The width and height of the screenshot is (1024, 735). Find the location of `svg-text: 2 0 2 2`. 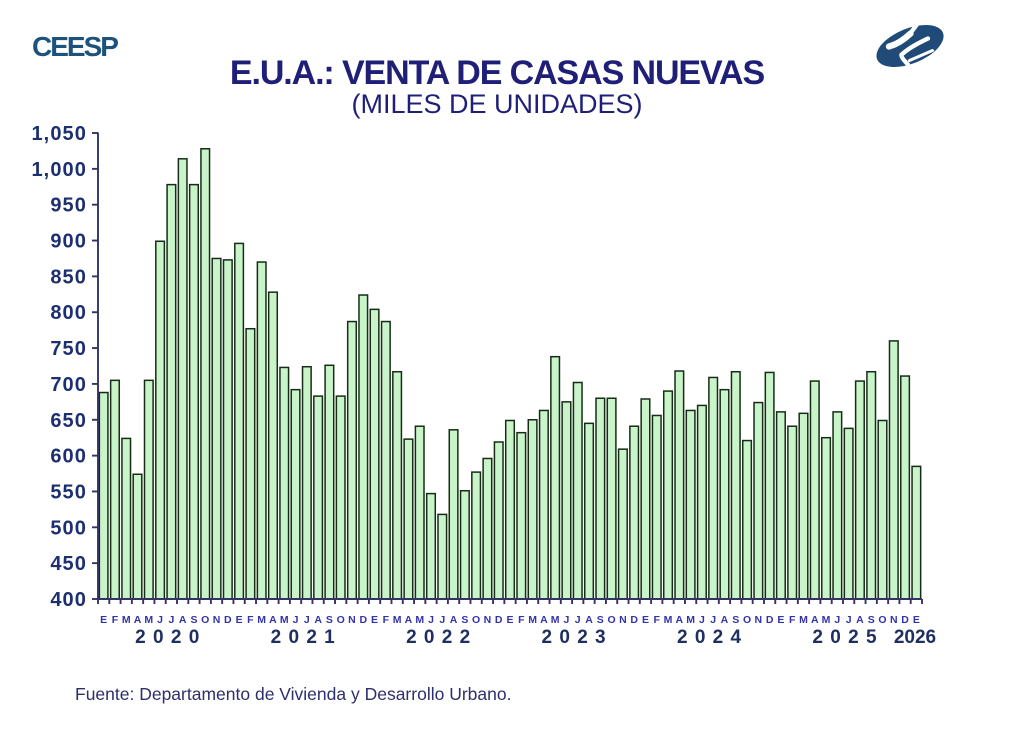

svg-text: 2 0 2 2 is located at coordinates (438, 637).